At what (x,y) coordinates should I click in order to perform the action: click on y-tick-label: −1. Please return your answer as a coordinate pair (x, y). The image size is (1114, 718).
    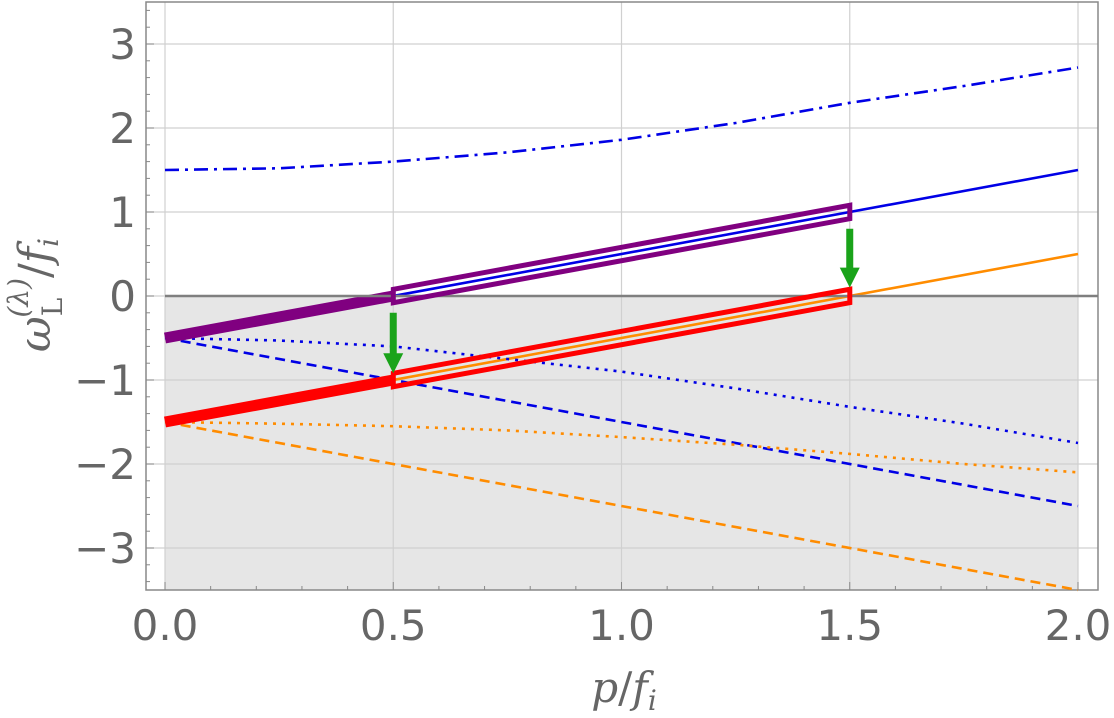
    Looking at the image, I should click on (105, 380).